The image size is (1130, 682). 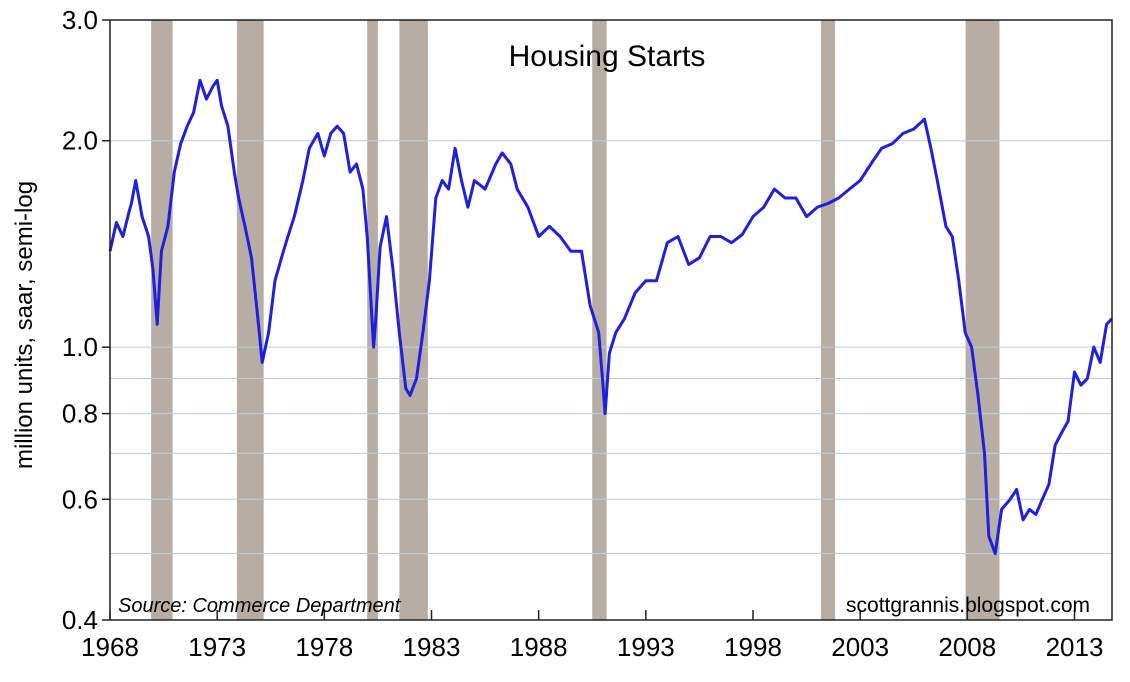 What do you see at coordinates (324, 647) in the screenshot?
I see `x-tick-label: 1978` at bounding box center [324, 647].